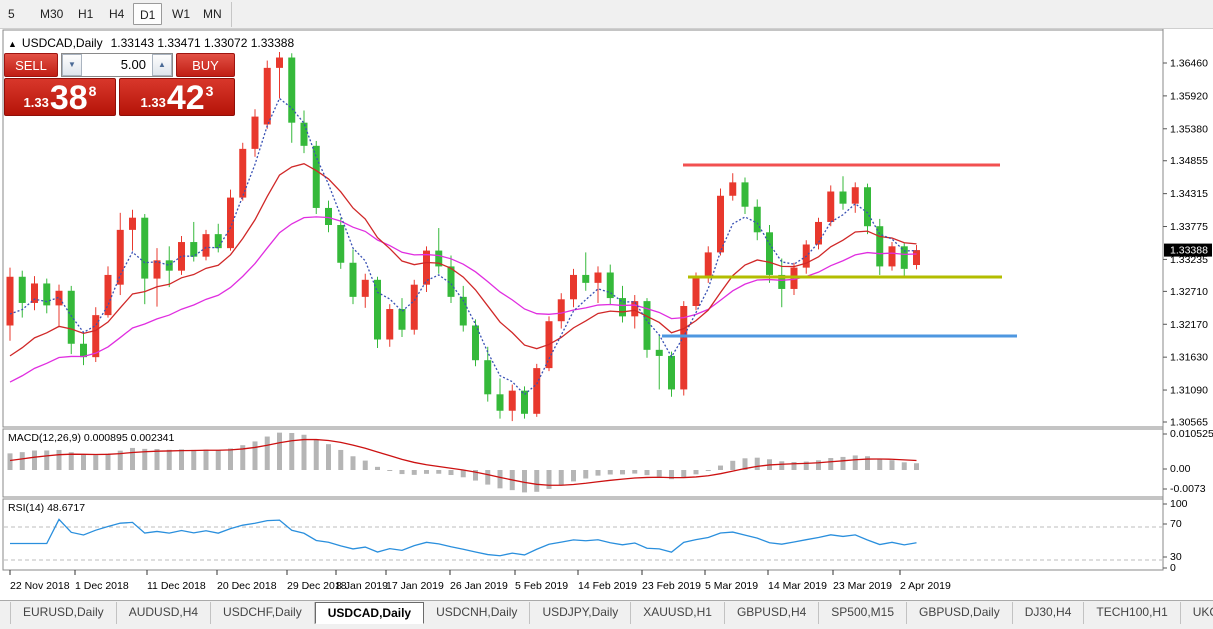 The width and height of the screenshot is (1213, 629). I want to click on chart-tab-gbpusd-h4: GBPUSD,H4, so click(772, 613).